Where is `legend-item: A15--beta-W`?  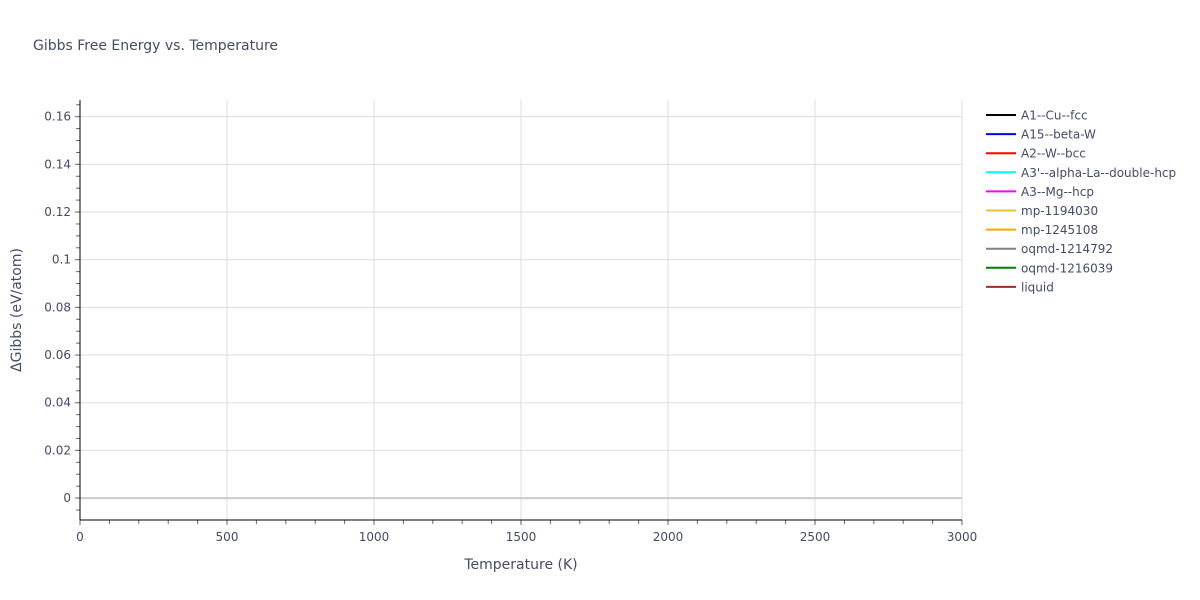 legend-item: A15--beta-W is located at coordinates (1041, 135).